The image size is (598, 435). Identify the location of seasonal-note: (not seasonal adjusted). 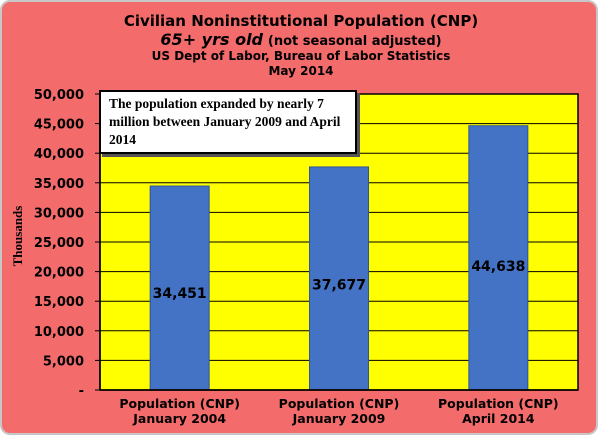
(354, 41).